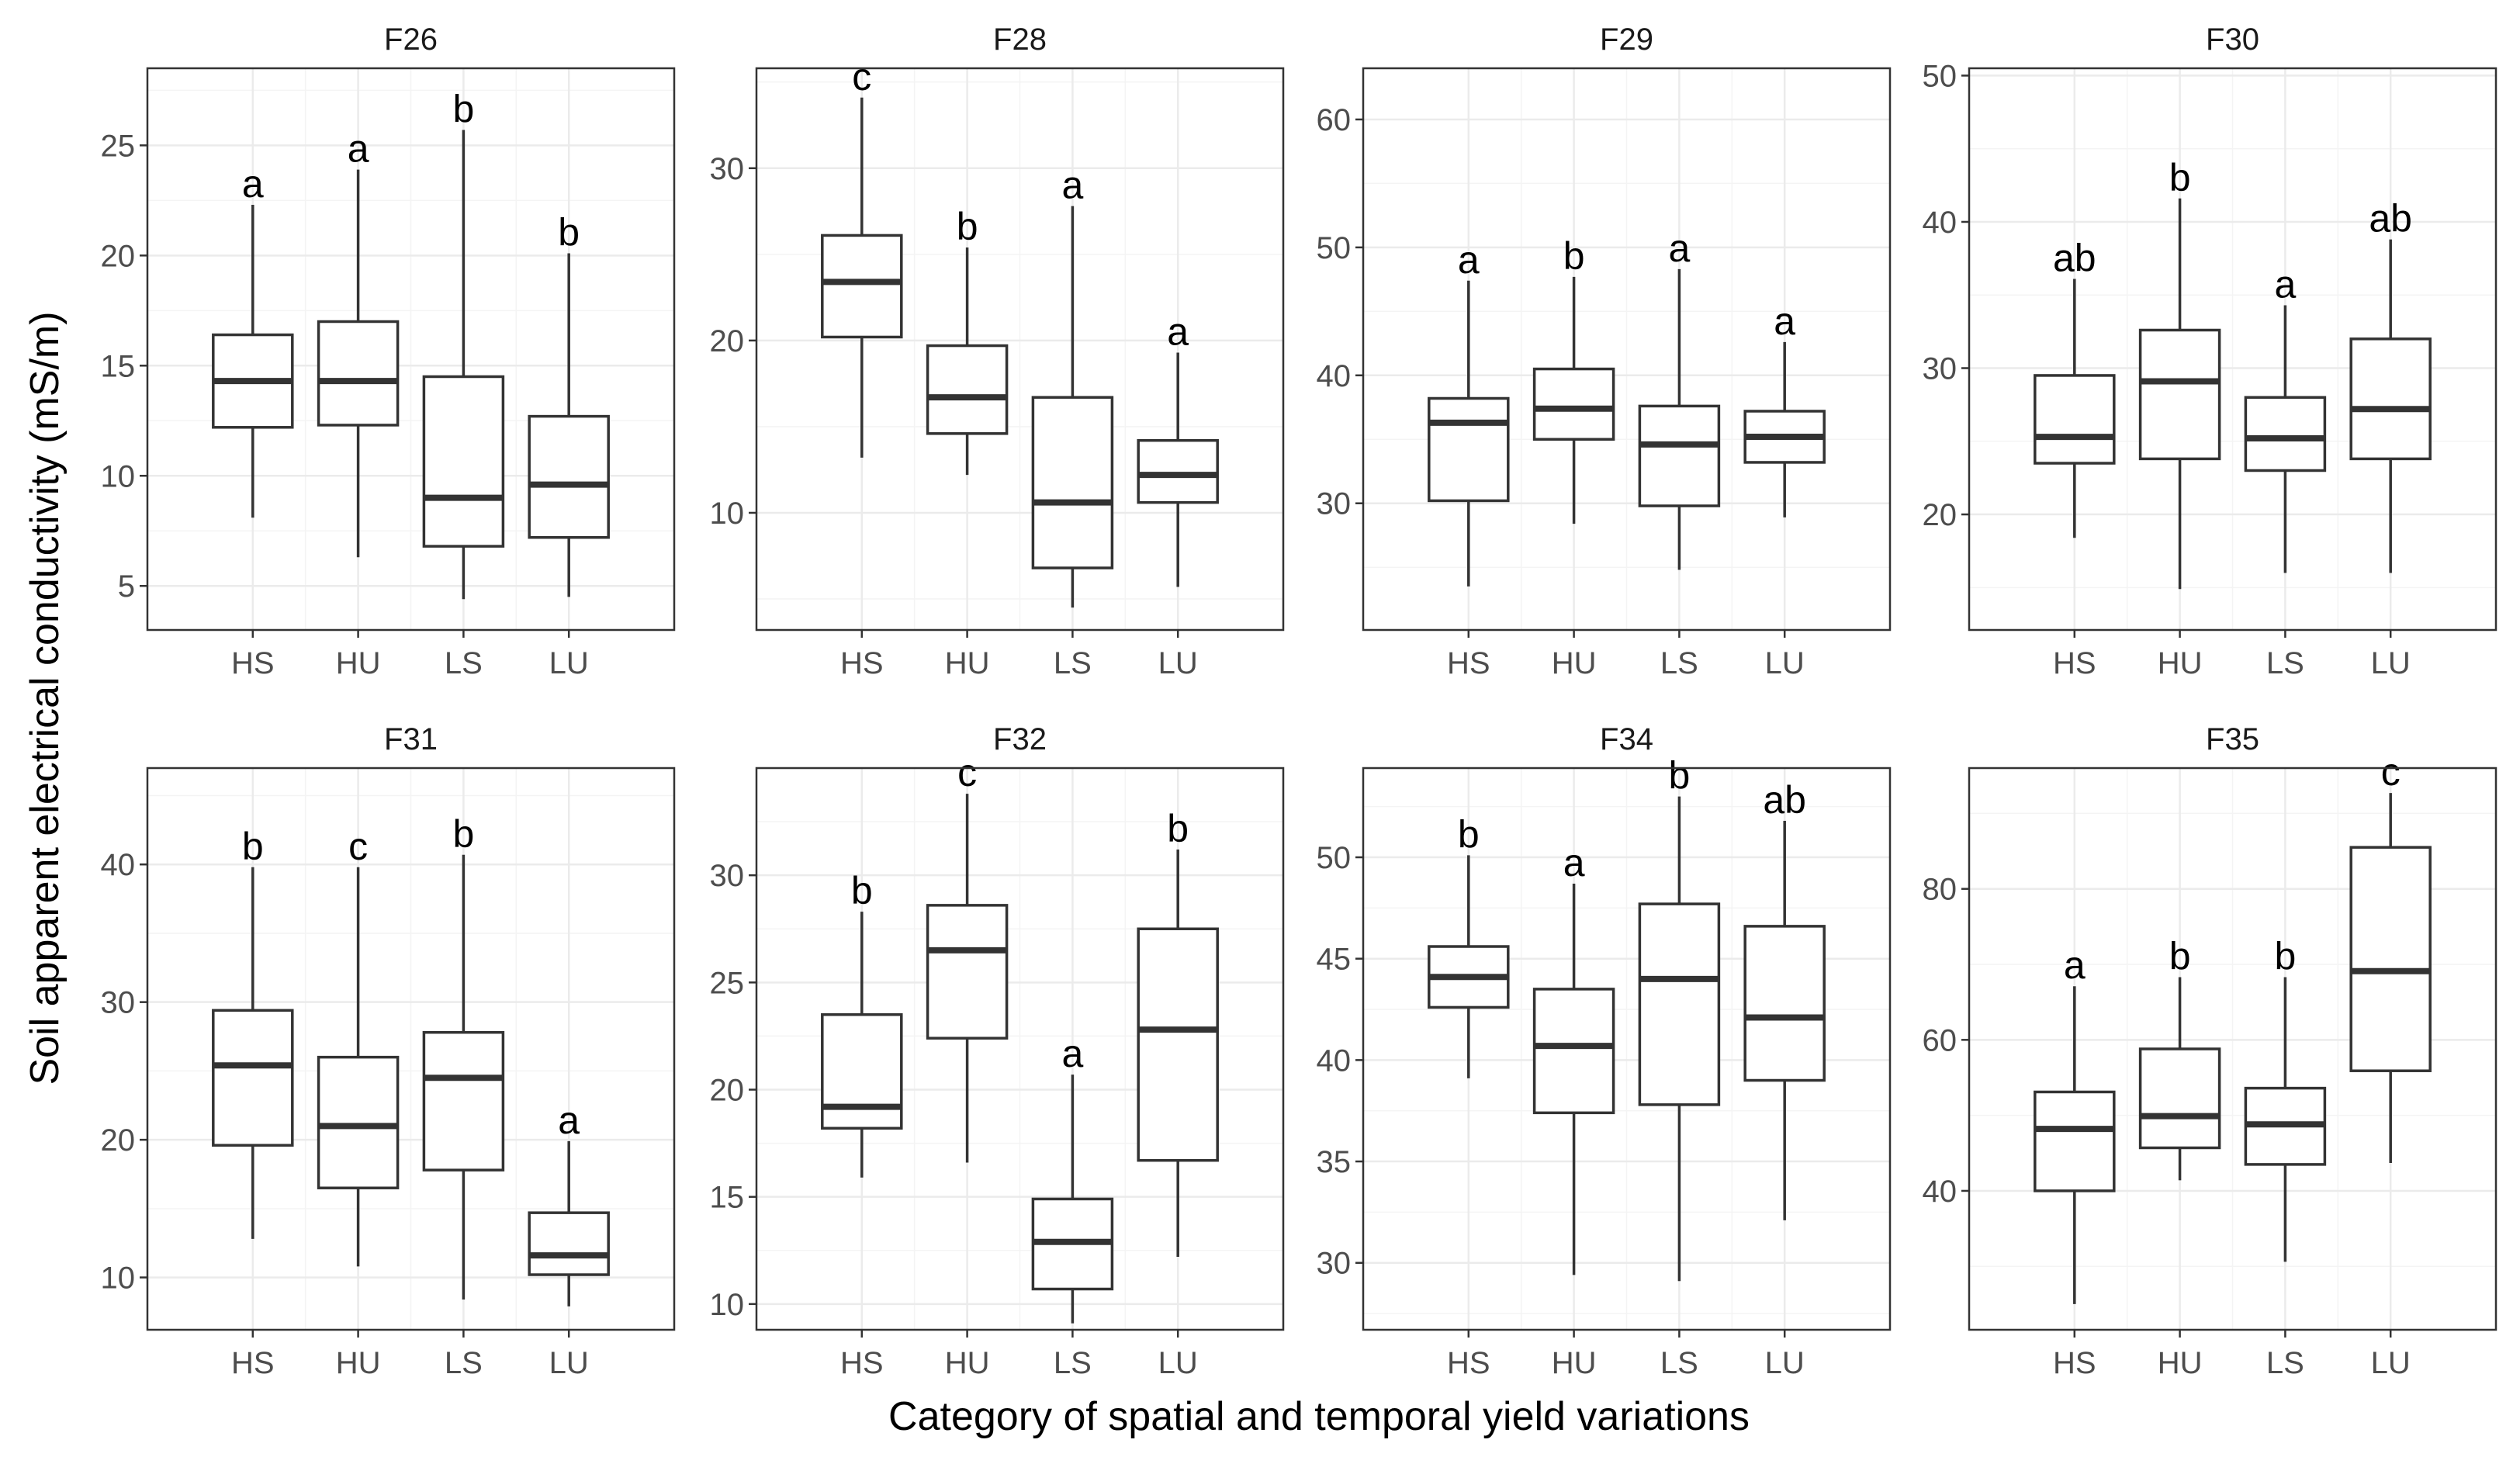 The image size is (2520, 1457). What do you see at coordinates (569, 403) in the screenshot?
I see `box-LU: b` at bounding box center [569, 403].